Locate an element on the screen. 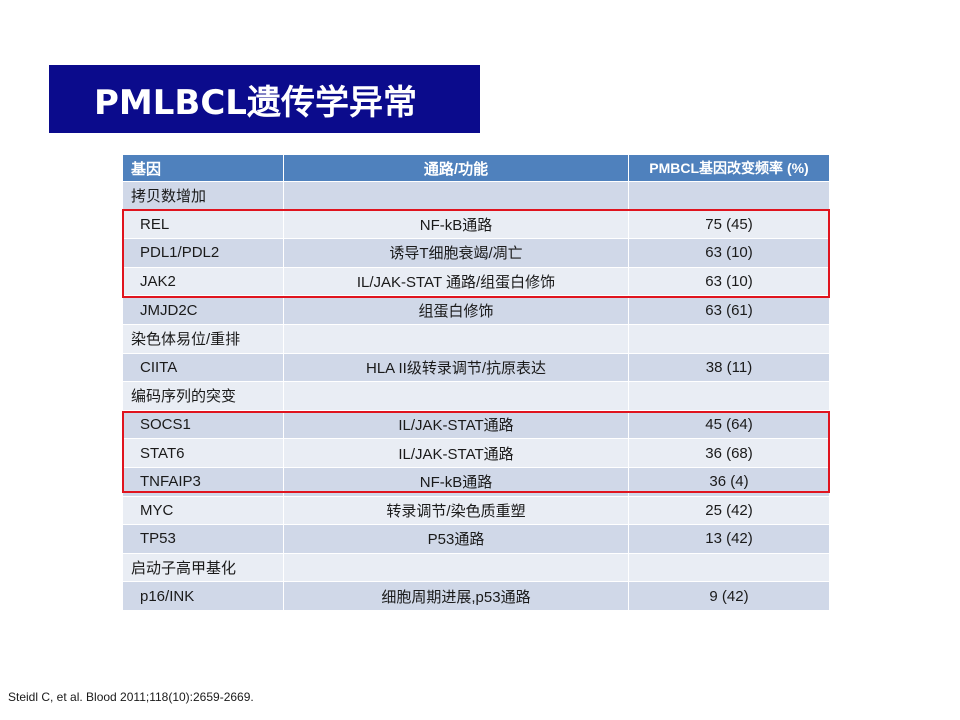 This screenshot has height=720, width=960. gene-cell: 拷贝数增加 is located at coordinates (203, 196).